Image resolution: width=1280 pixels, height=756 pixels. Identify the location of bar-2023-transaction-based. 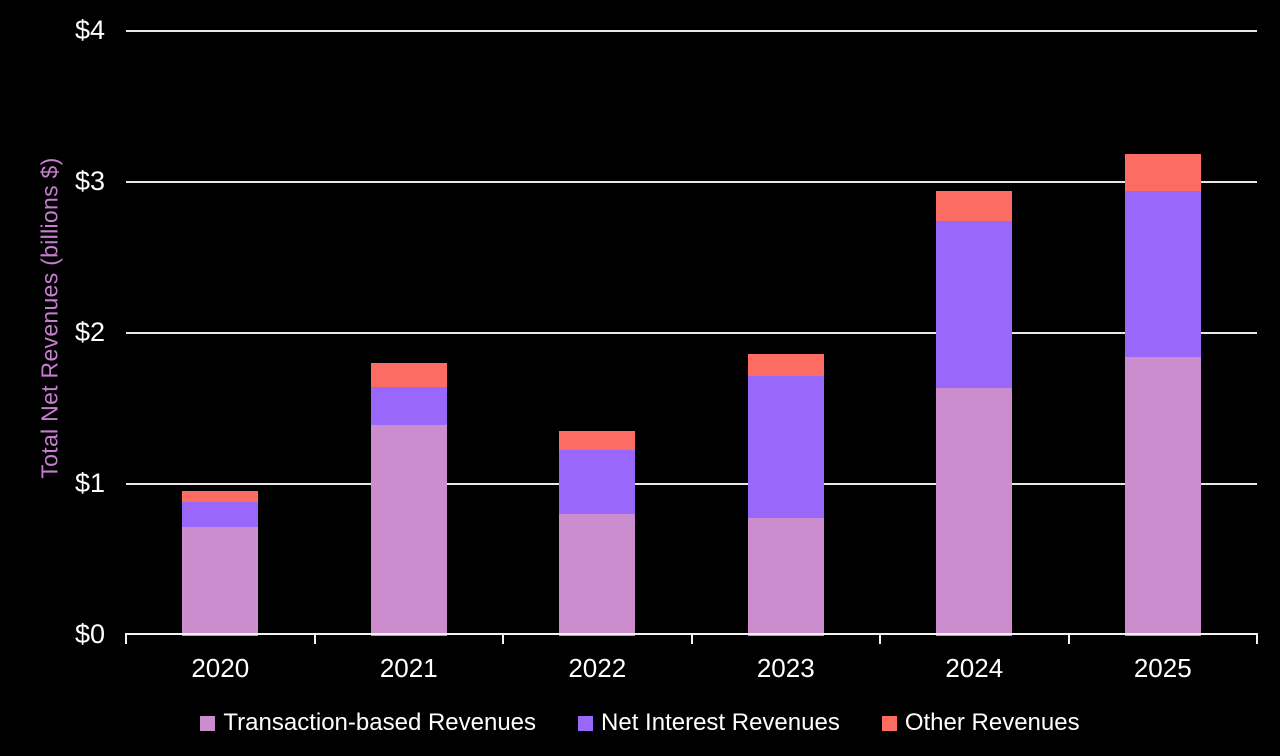
(785, 577).